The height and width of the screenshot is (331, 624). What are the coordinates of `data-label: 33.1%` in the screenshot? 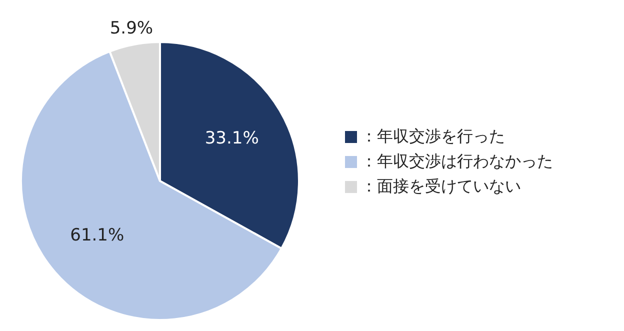 It's located at (231, 138).